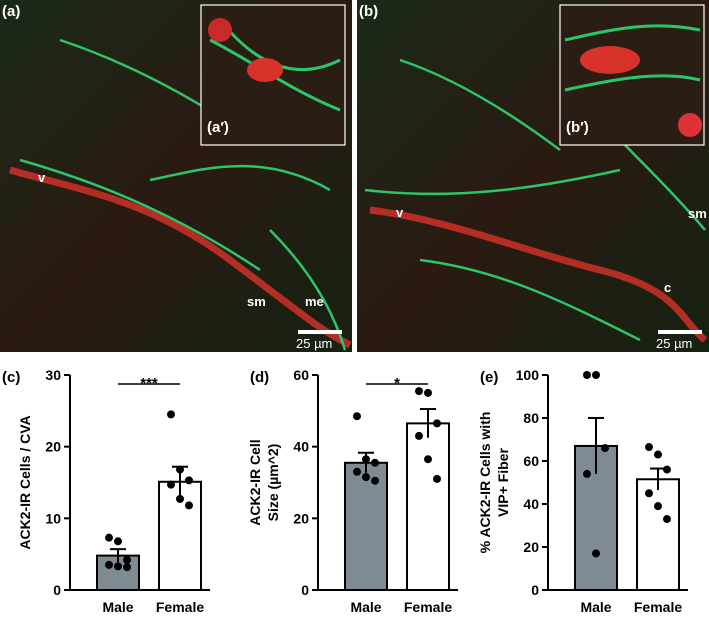 The height and width of the screenshot is (622, 709). I want to click on panel-label: (d), so click(259, 377).